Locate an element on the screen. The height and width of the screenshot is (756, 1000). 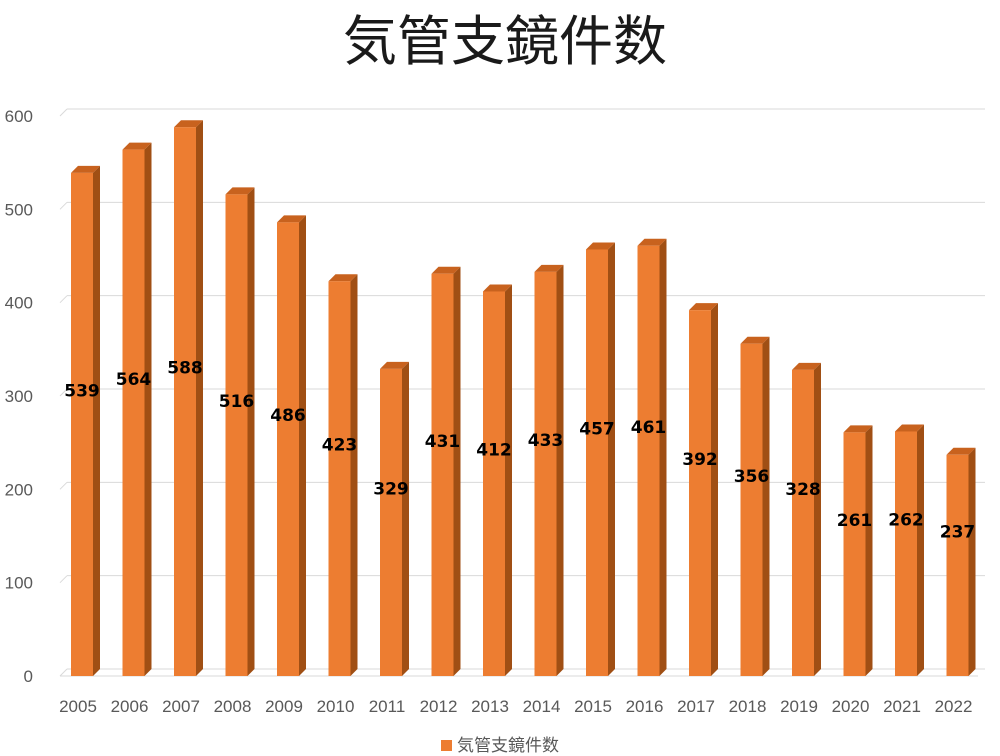
x-tick-label: 2012 is located at coordinates (439, 706).